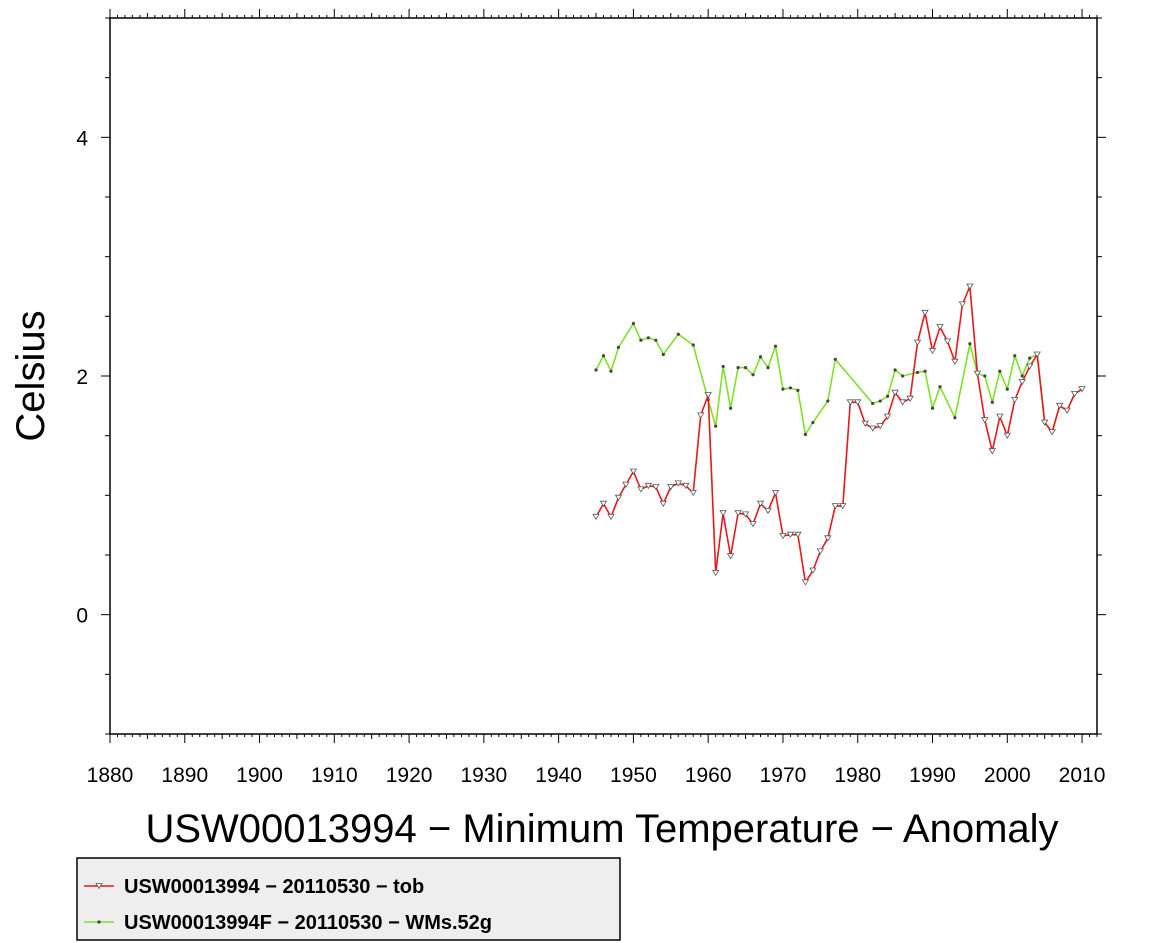 The image size is (1154, 943). I want to click on x-tick-label: 1900, so click(259, 775).